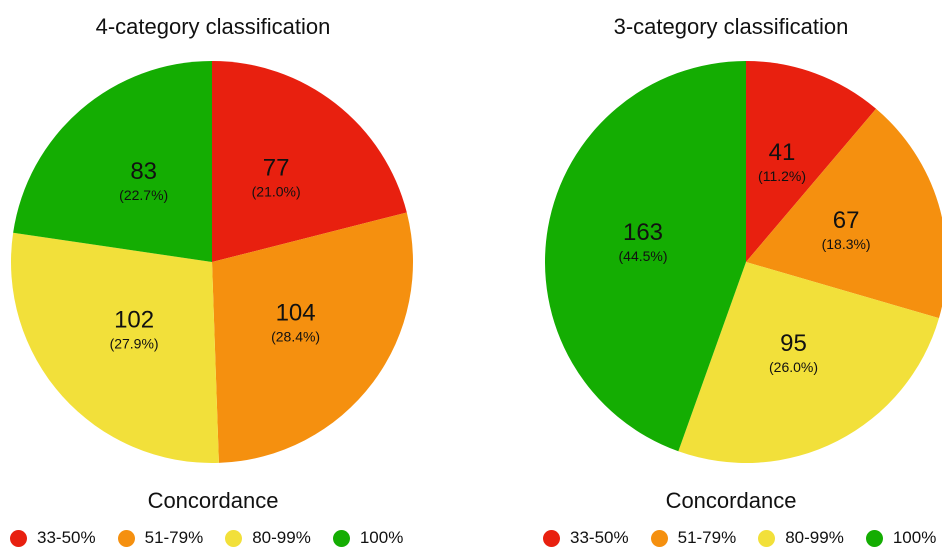 Image resolution: width=942 pixels, height=549 pixels. What do you see at coordinates (731, 26) in the screenshot?
I see `chart-title: 3-category classification` at bounding box center [731, 26].